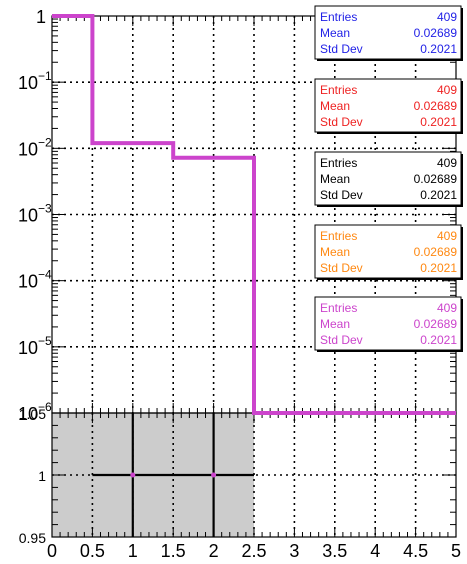  I want to click on y-tick-exponent: −5, so click(45, 341).